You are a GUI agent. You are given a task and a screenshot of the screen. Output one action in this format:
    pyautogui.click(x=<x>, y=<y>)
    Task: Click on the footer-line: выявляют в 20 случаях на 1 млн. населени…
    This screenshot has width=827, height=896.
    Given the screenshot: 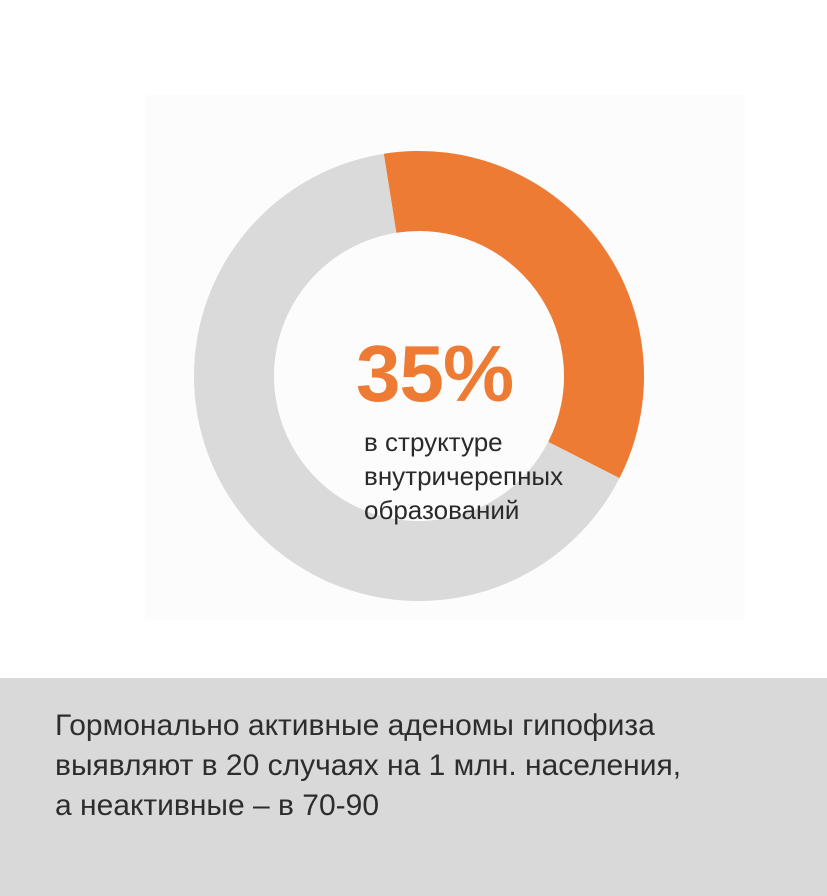 What is the action you would take?
    pyautogui.click(x=368, y=765)
    